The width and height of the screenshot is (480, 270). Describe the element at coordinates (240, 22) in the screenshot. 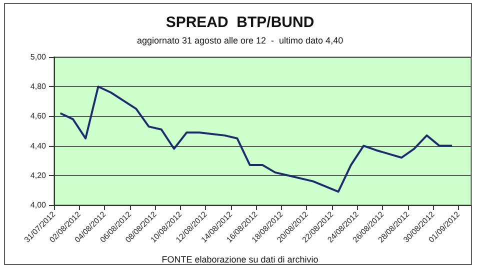

I see `chart-title: SPREAD BTP/BUND` at that location.